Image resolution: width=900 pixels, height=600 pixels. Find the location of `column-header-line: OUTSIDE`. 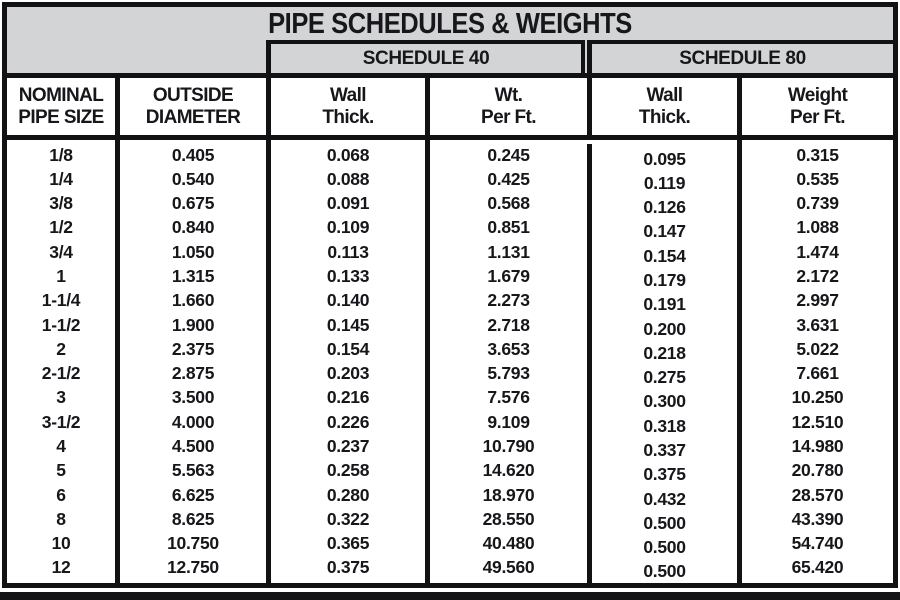

column-header-line: OUTSIDE is located at coordinates (193, 95).